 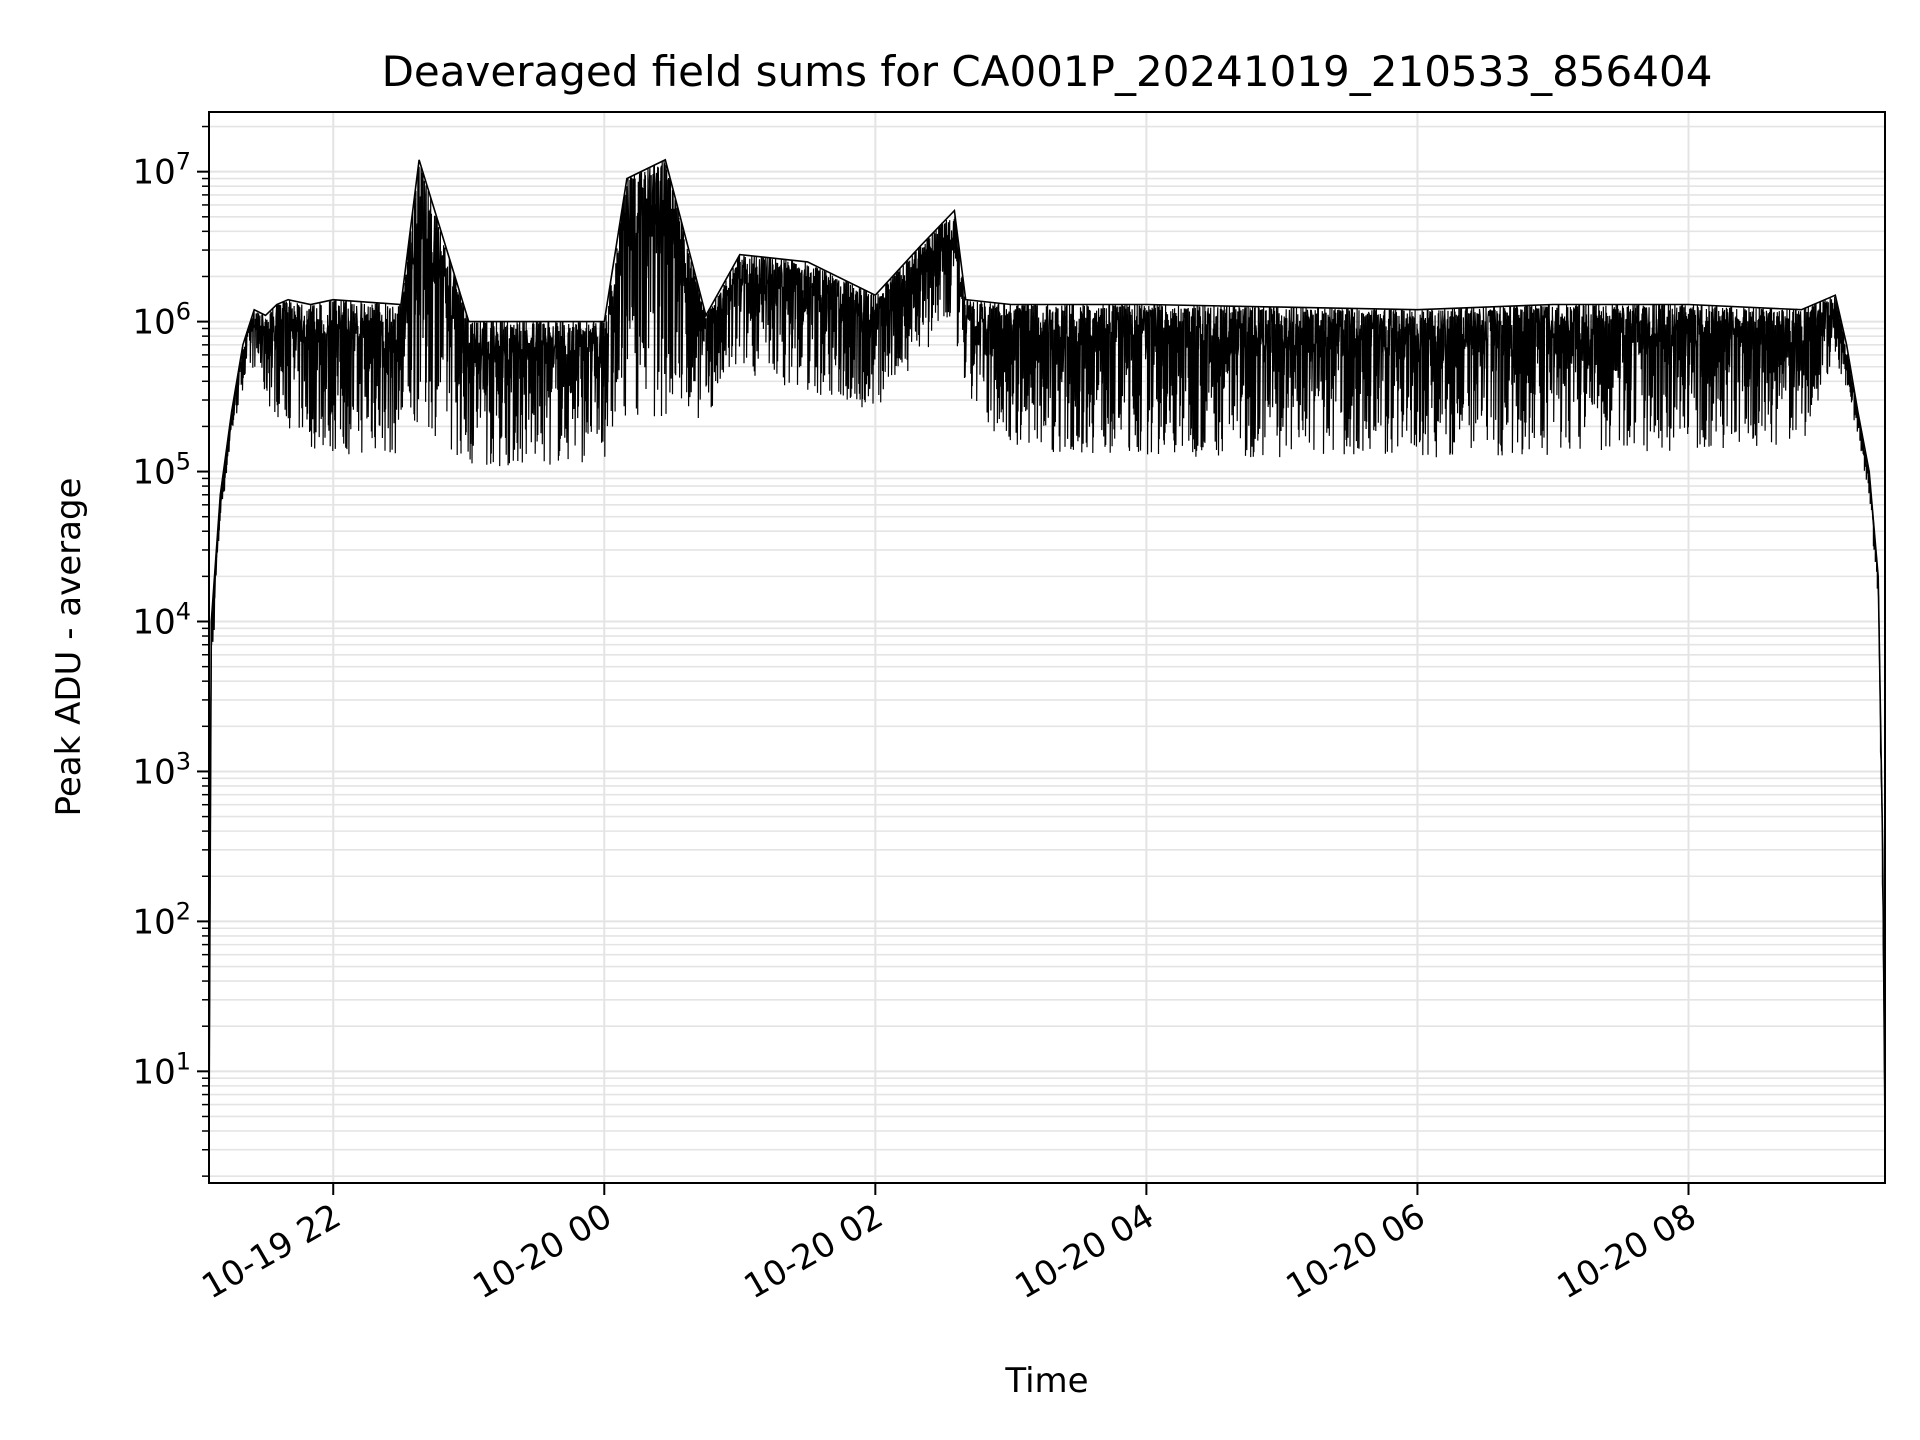 I want to click on x-axis-label: Time, so click(x=1046, y=1381).